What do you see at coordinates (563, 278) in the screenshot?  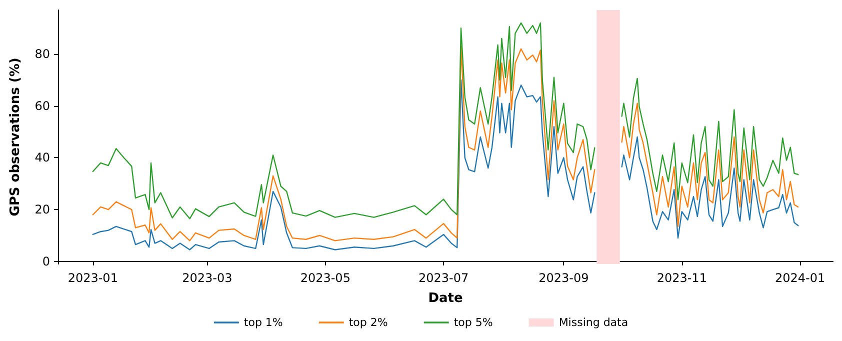 I see `x-tick-label: 2023-09` at bounding box center [563, 278].